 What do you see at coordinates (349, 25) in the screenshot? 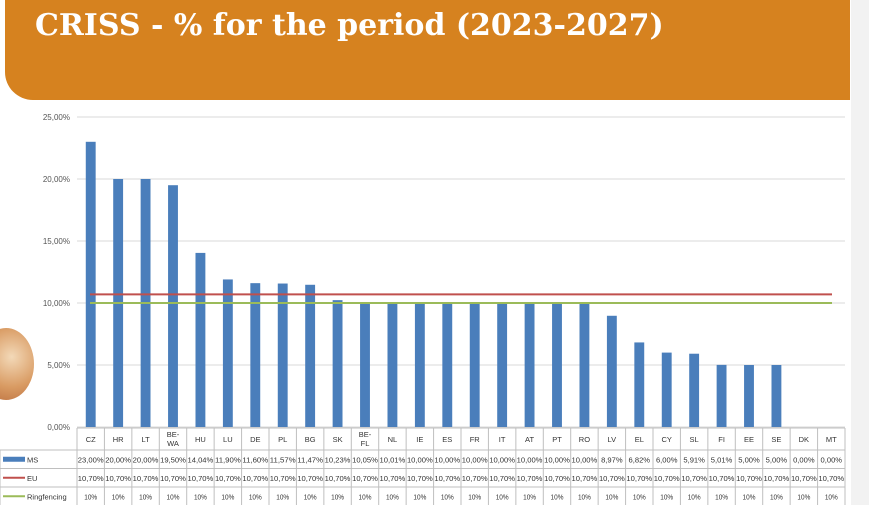
I see `page-title: CRISS - % for the period (2023-2027)` at bounding box center [349, 25].